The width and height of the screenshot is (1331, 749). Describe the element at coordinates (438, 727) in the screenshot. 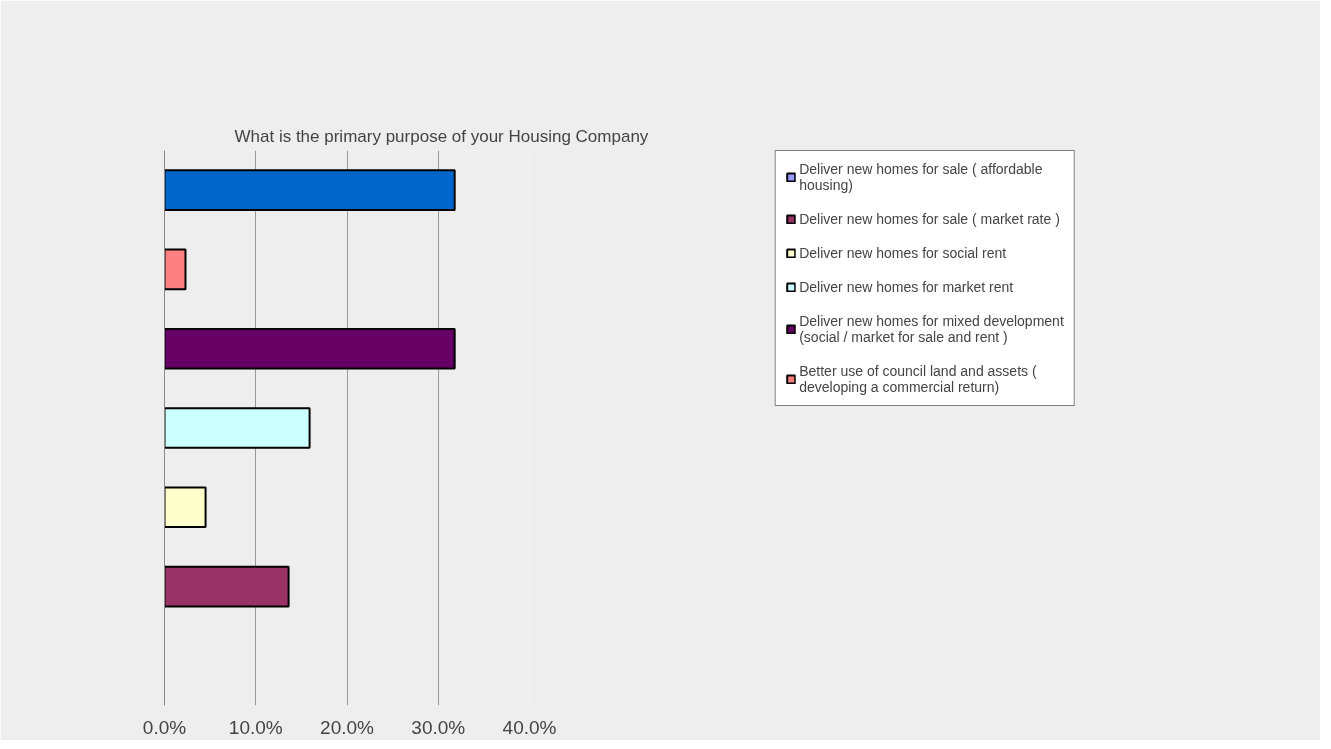

I see `x-tick-label: 30.0%` at that location.